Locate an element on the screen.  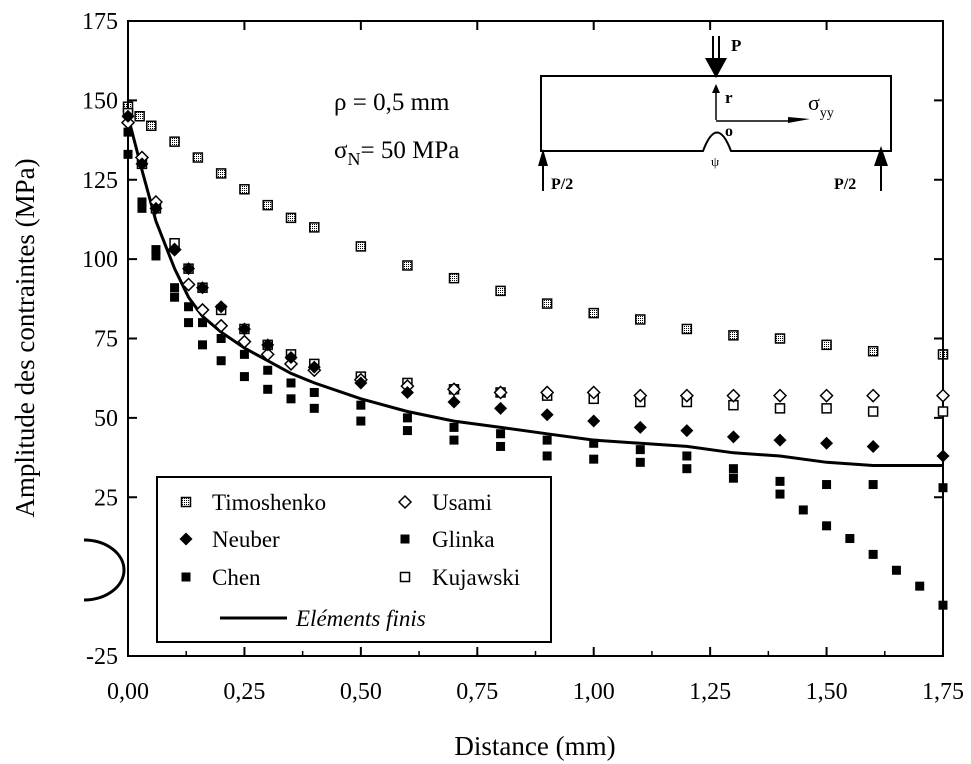
support-right-label: P/2 is located at coordinates (845, 184).